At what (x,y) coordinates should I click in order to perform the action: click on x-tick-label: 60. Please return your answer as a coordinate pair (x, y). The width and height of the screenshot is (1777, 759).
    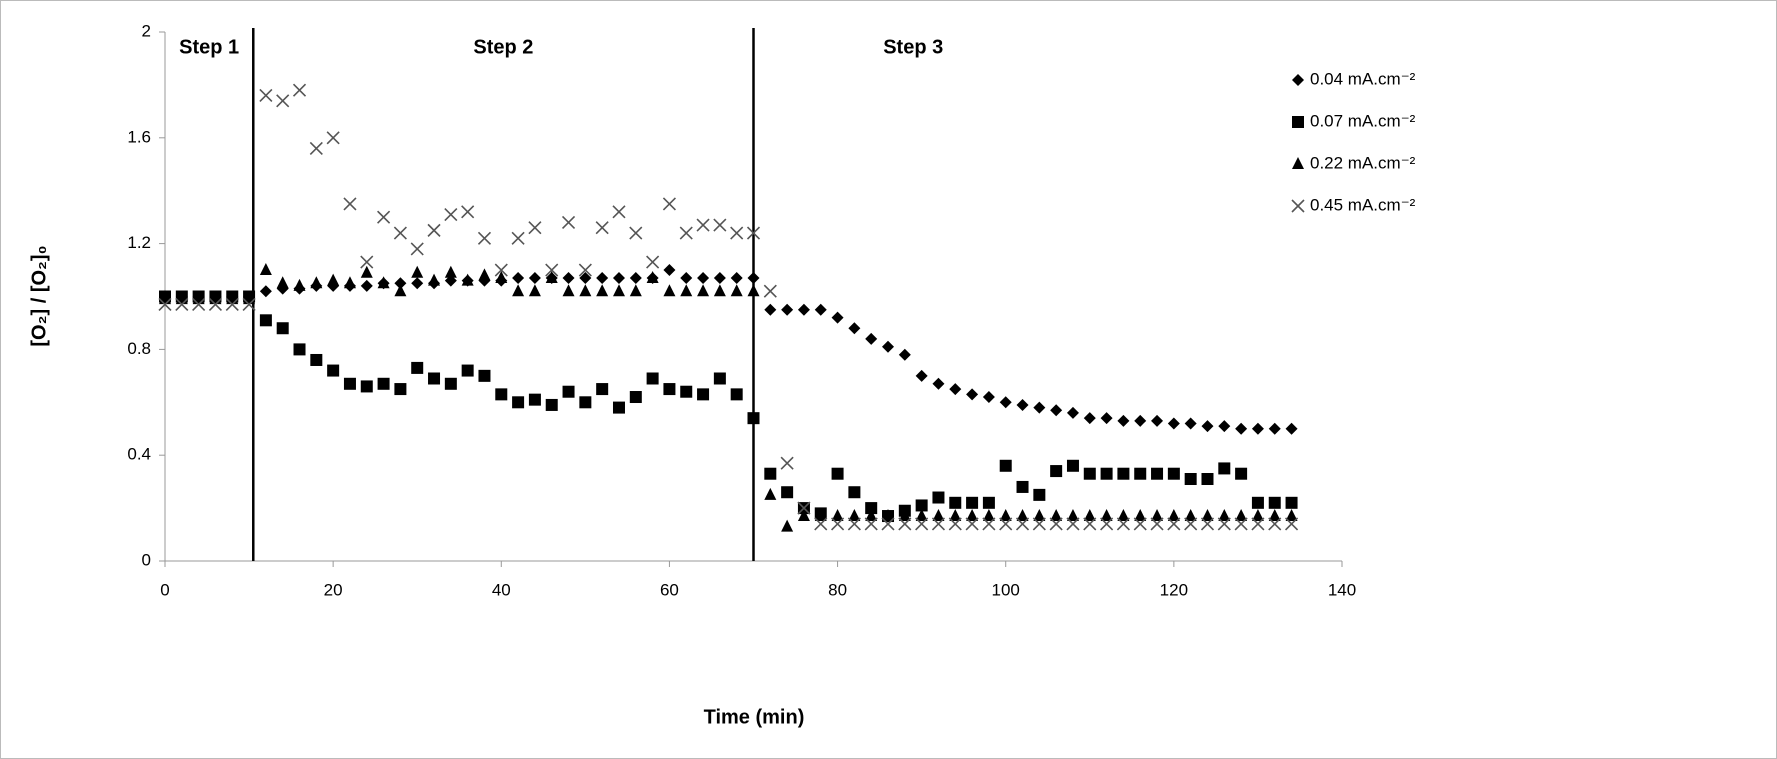
    Looking at the image, I should click on (669, 589).